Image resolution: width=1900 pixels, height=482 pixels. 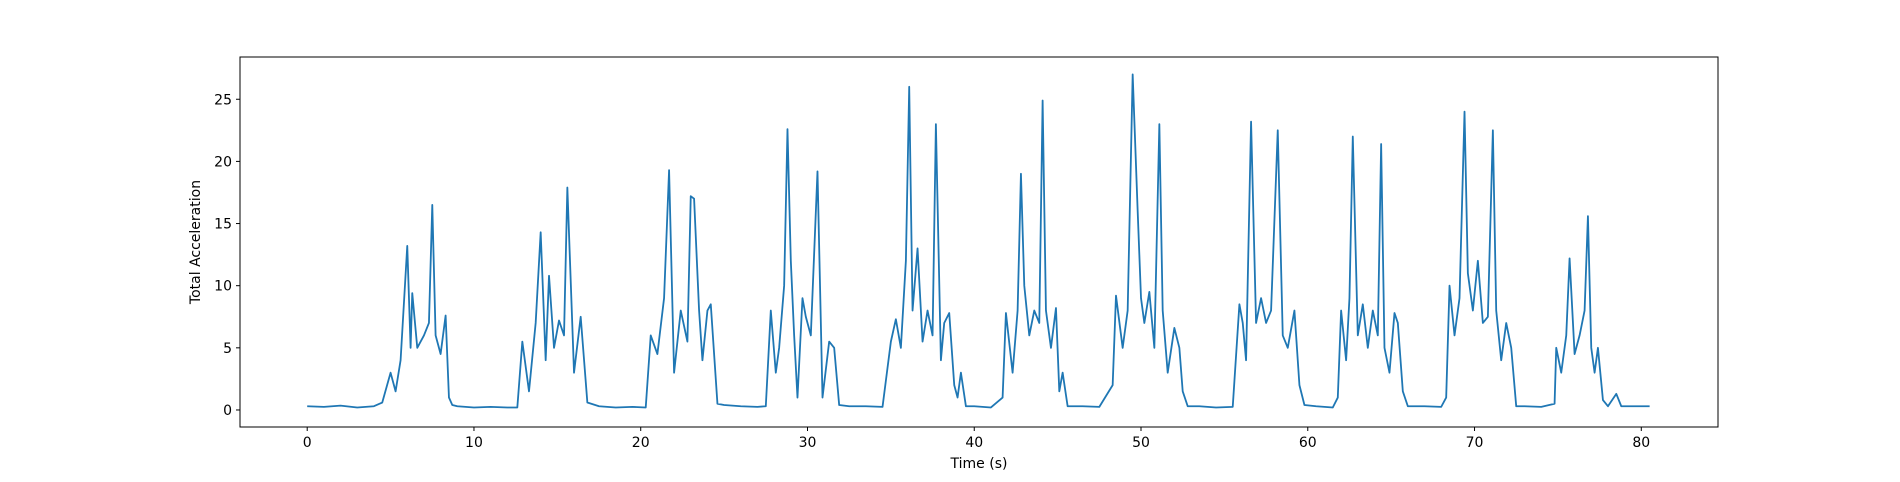 What do you see at coordinates (641, 443) in the screenshot?
I see `x-tick-label: 20` at bounding box center [641, 443].